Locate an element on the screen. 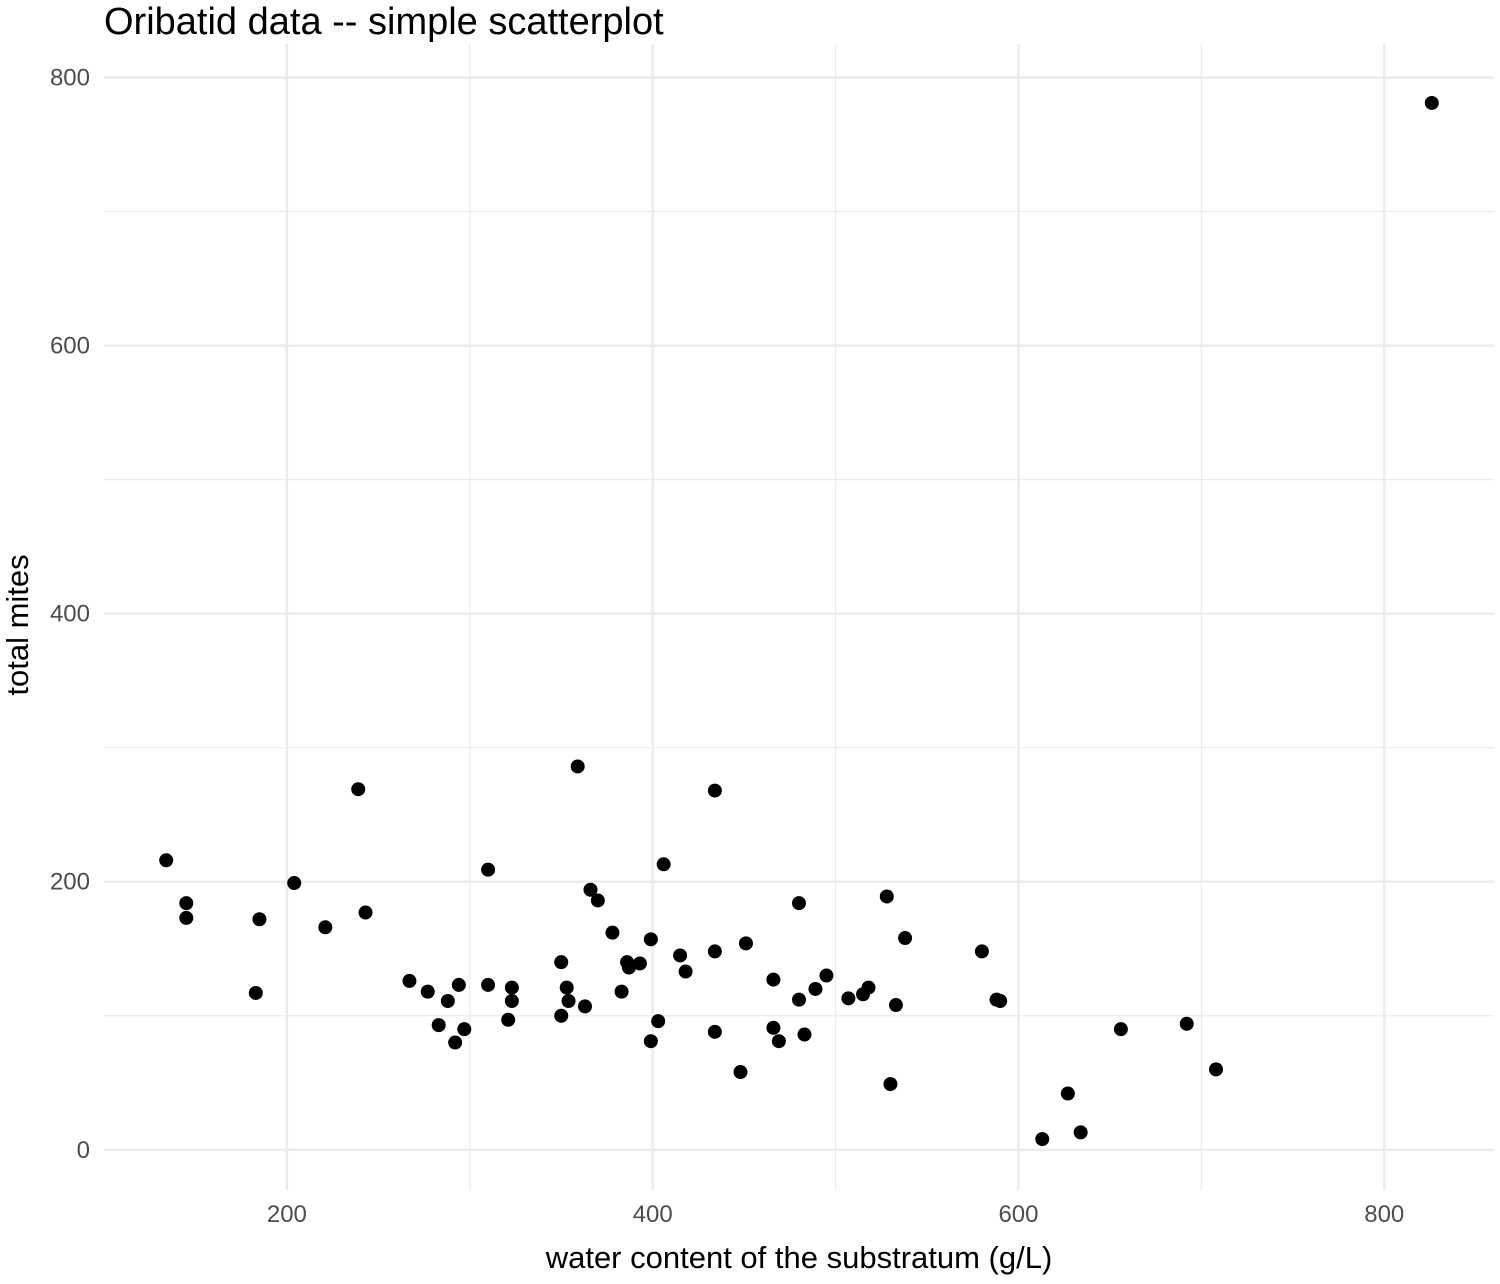 Image resolution: width=1500 pixels, height=1284 pixels. x-axis-ticks: 200 400 600 800 is located at coordinates (835, 1214).